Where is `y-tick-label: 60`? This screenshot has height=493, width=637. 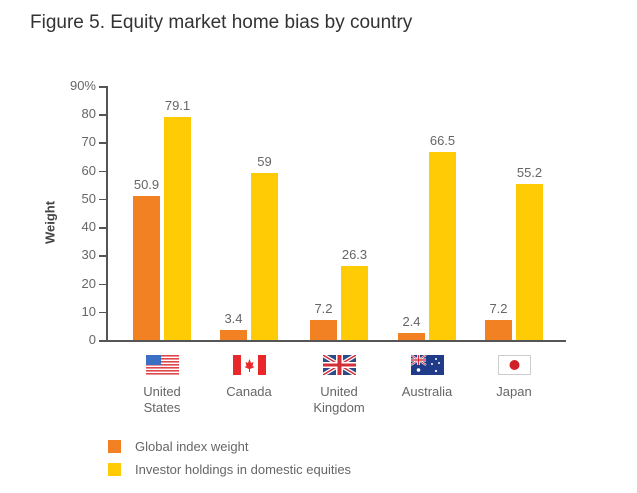
y-tick-label: 60 is located at coordinates (88, 170).